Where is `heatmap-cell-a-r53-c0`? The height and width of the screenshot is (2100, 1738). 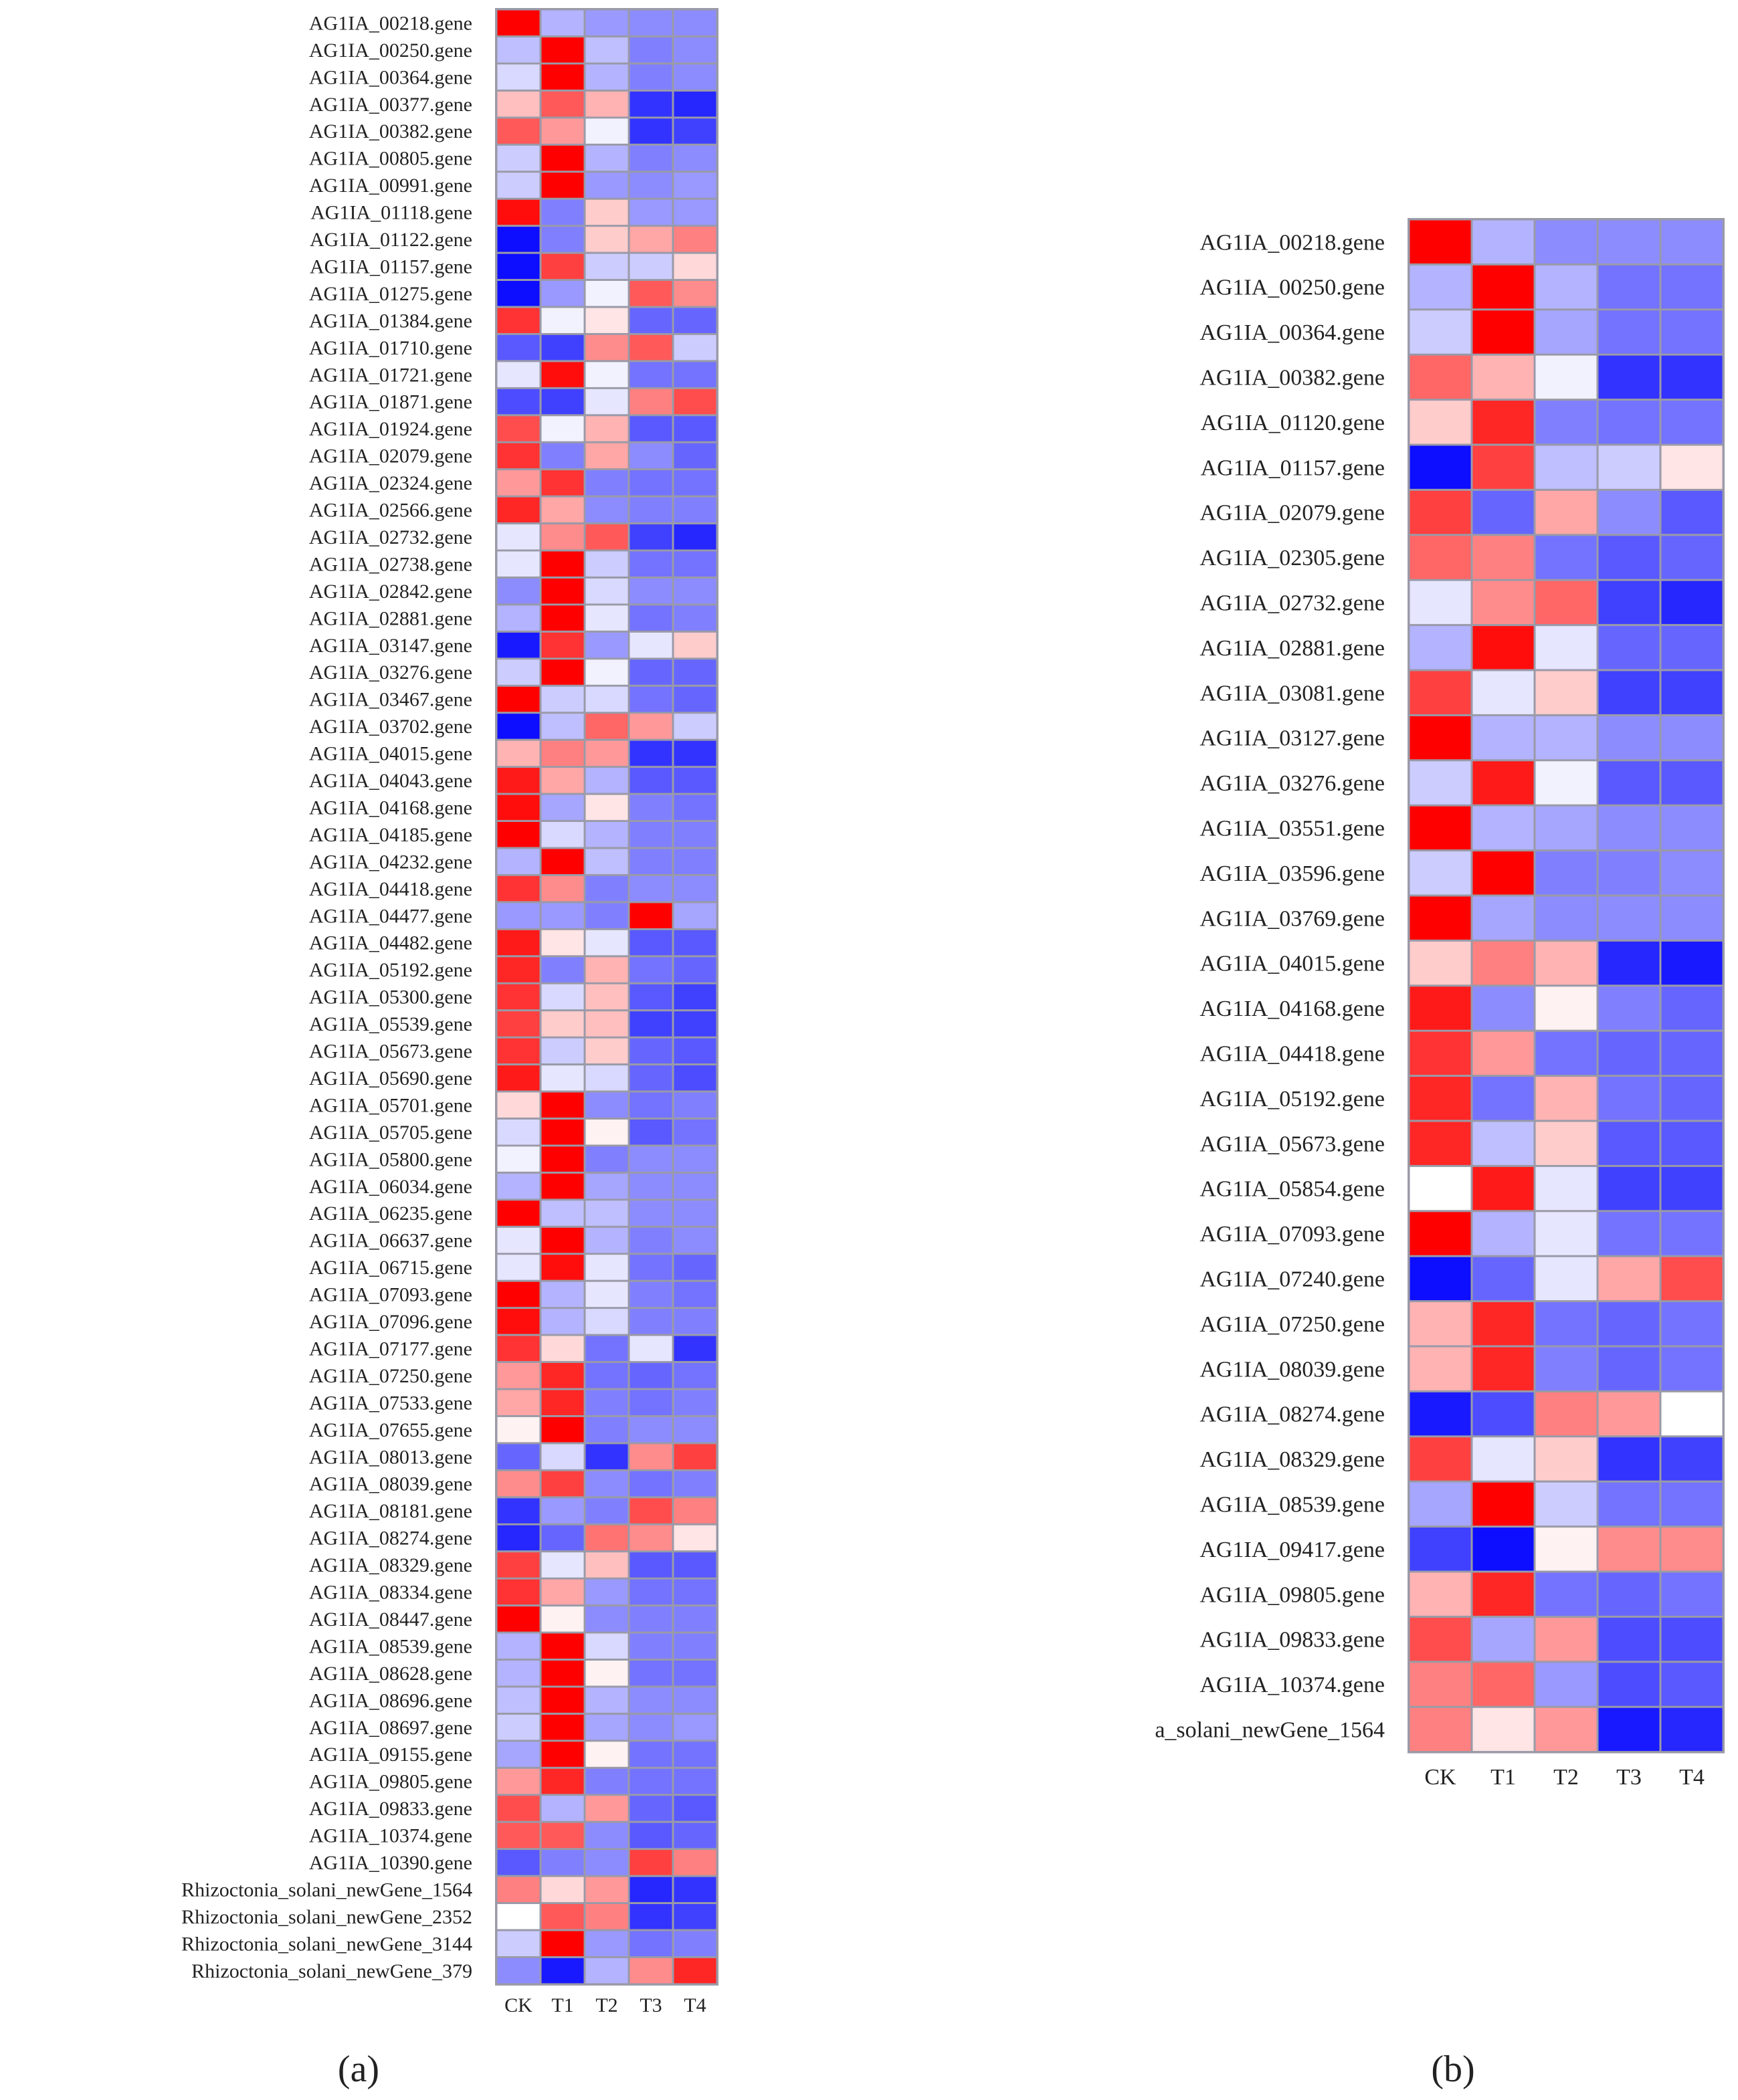
heatmap-cell-a-r53-c0 is located at coordinates (518, 1456).